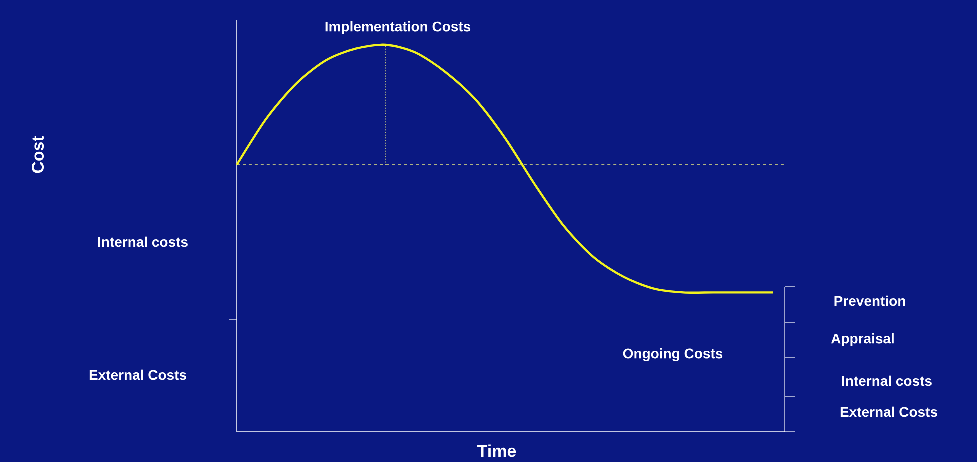 This screenshot has height=462, width=977. What do you see at coordinates (862, 340) in the screenshot?
I see `text: Appraisal` at bounding box center [862, 340].